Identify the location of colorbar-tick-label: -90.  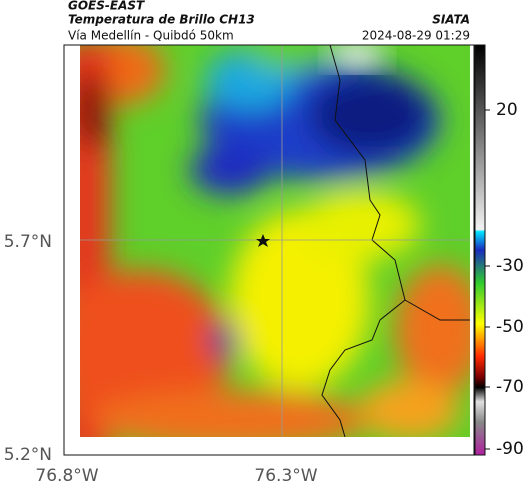
(510, 449).